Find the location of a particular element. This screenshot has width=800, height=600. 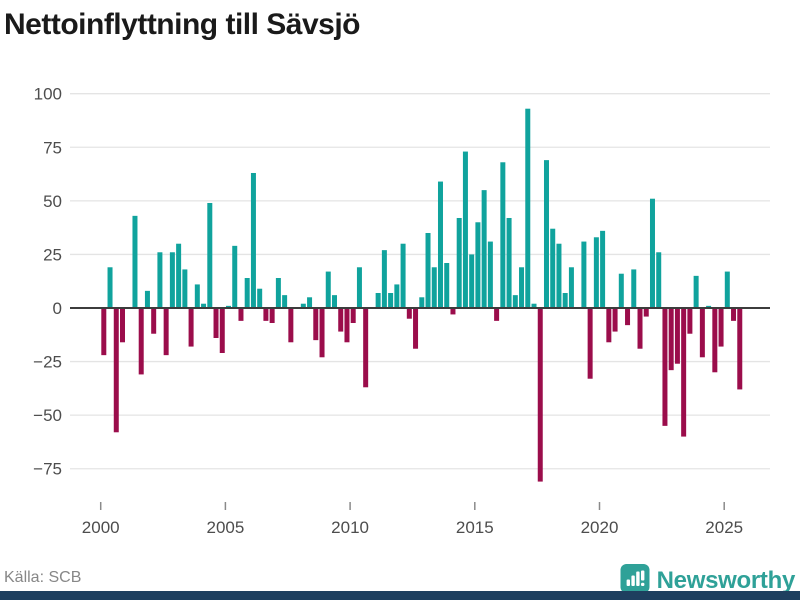

bar-2005Q2 is located at coordinates (235, 276).